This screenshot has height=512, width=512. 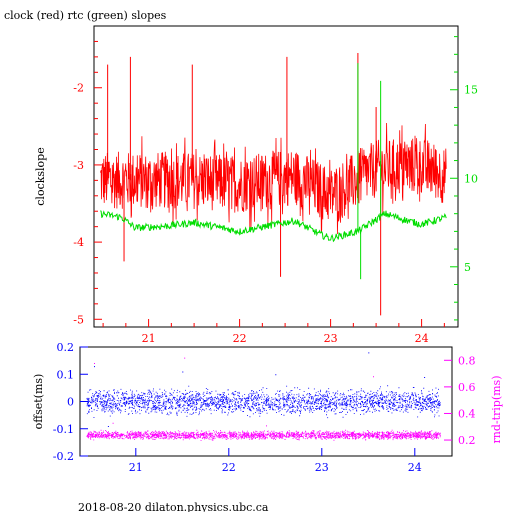 What do you see at coordinates (471, 90) in the screenshot?
I see `y2-tick-label: 15` at bounding box center [471, 90].